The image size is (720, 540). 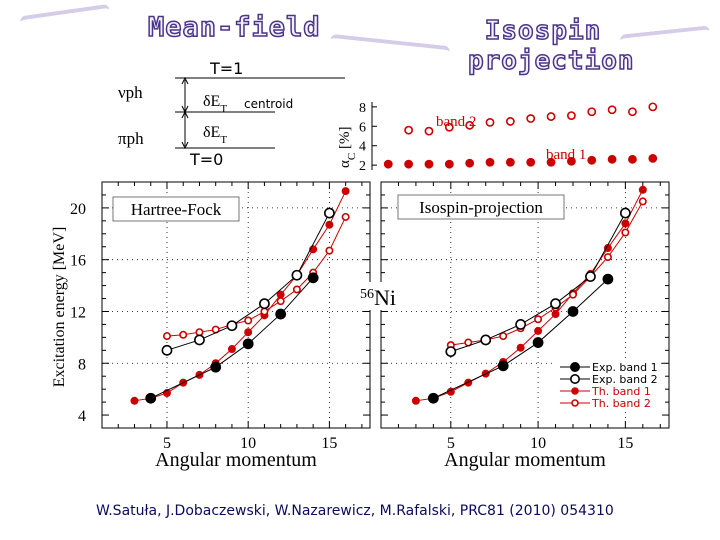 What do you see at coordinates (497, 137) in the screenshot?
I see `alpha-c-panel: 2 4 6 8αC [%] band 2 band 1` at bounding box center [497, 137].